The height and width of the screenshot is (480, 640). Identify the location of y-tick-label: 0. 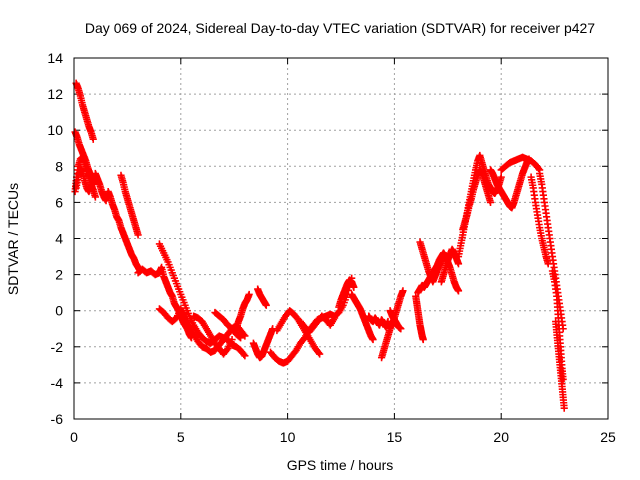
(59, 311).